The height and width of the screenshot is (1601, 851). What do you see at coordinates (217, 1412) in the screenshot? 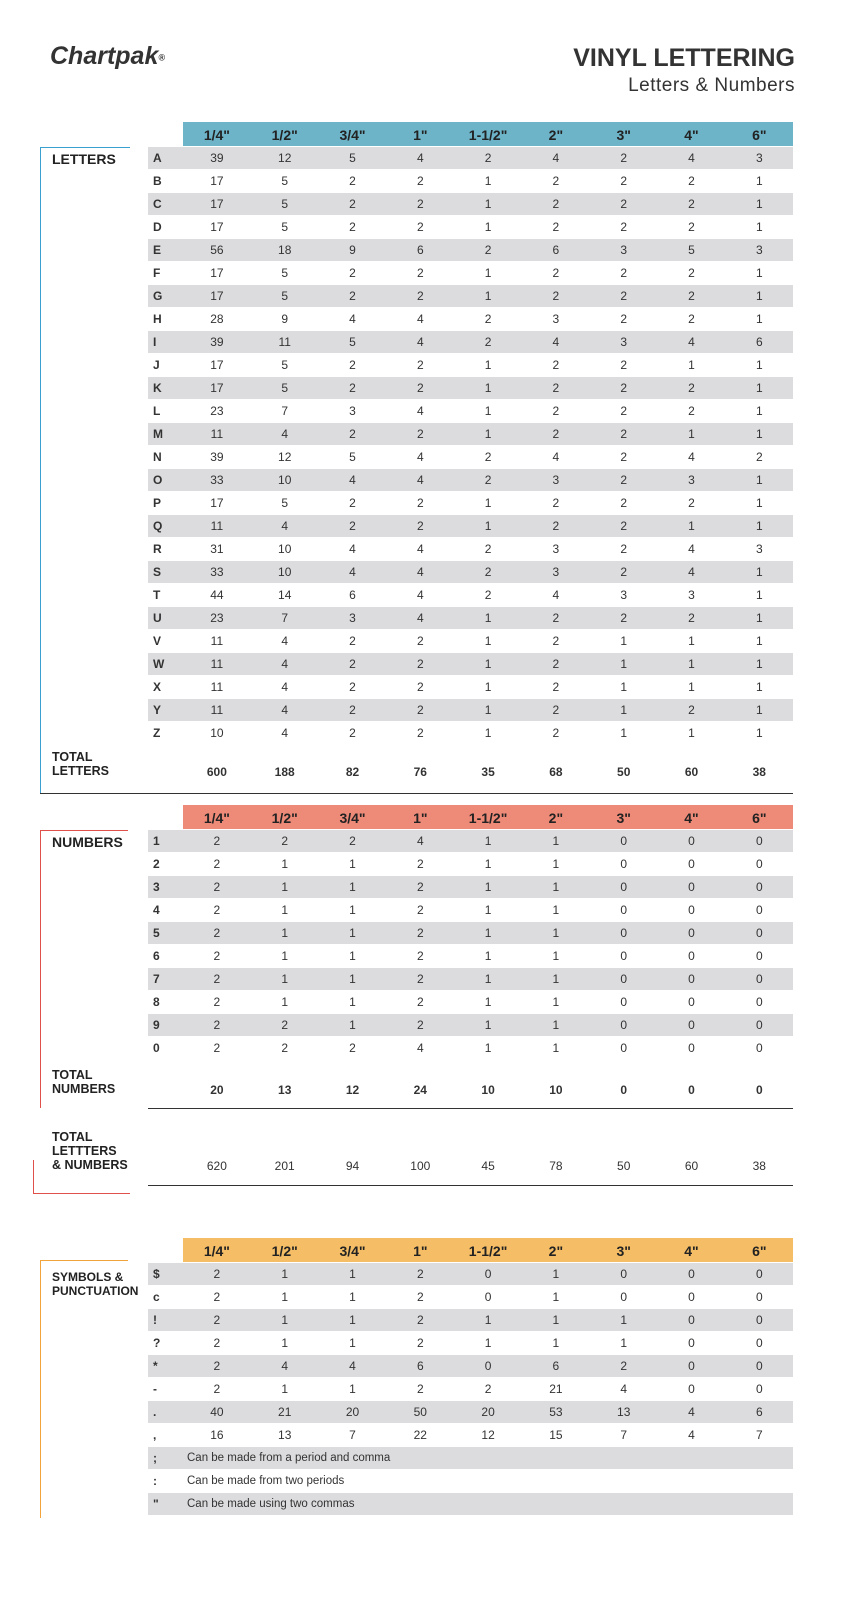
I see `cell: 40` at bounding box center [217, 1412].